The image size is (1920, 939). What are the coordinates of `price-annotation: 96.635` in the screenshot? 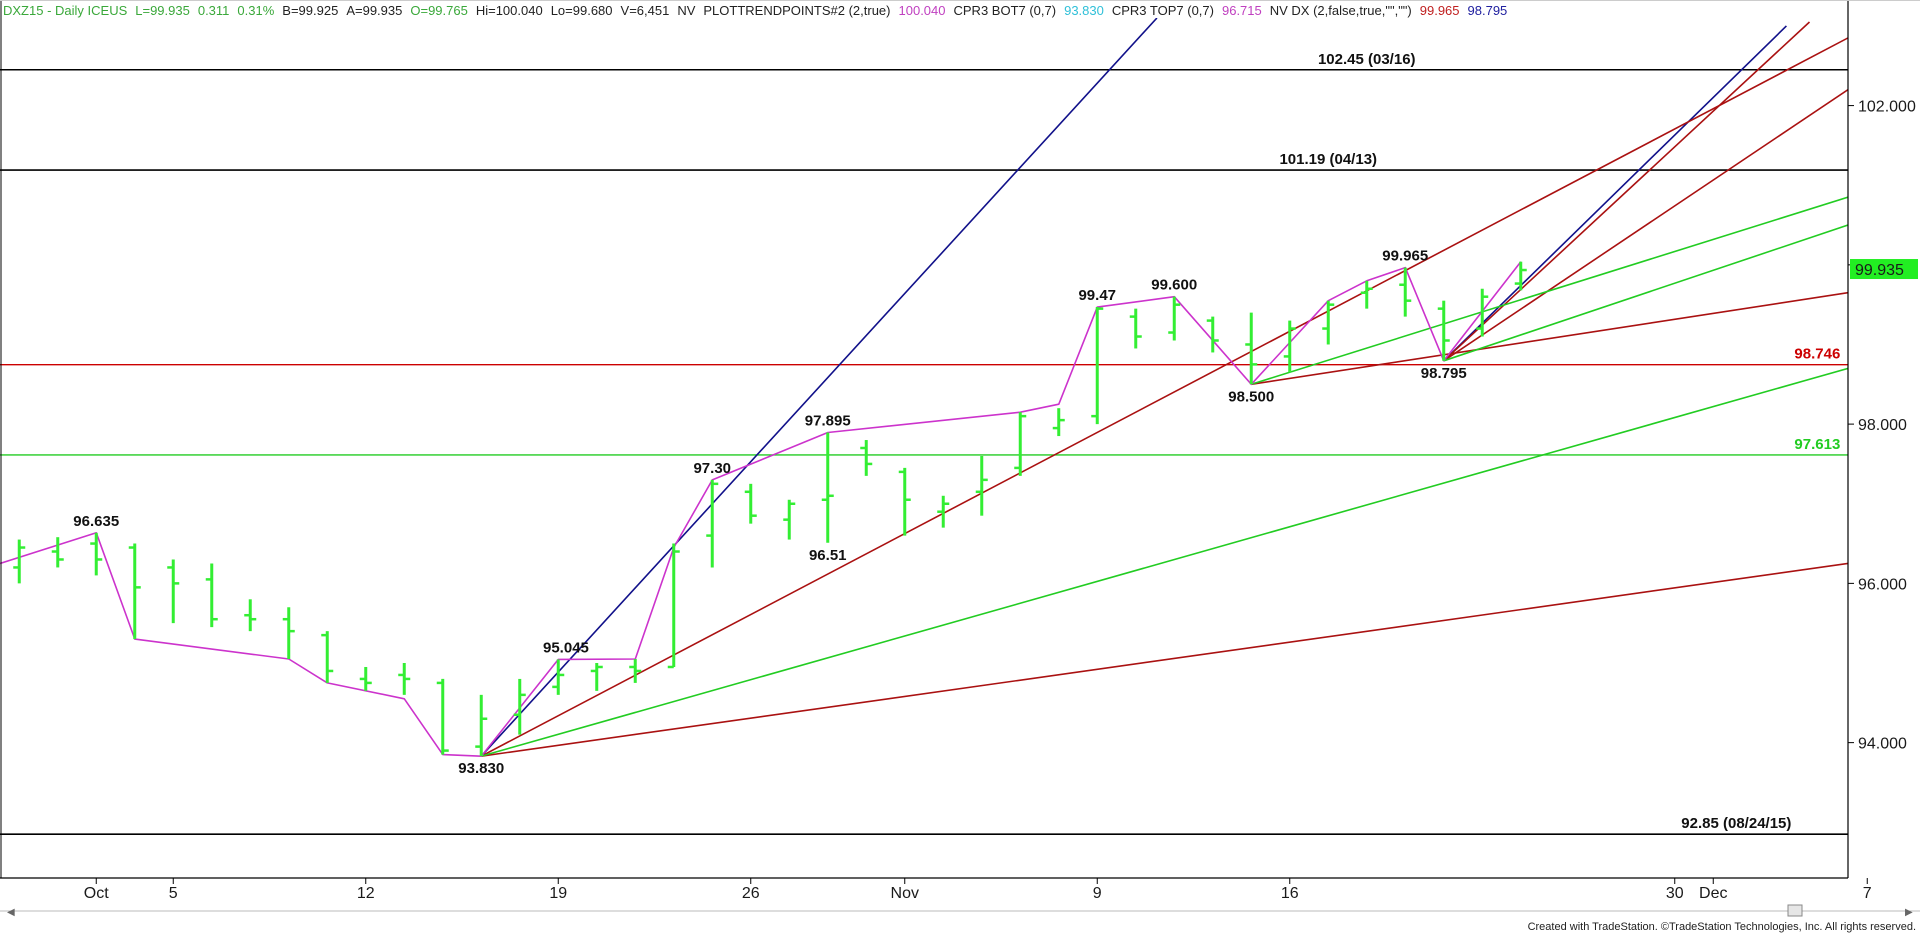 It's located at (96, 521).